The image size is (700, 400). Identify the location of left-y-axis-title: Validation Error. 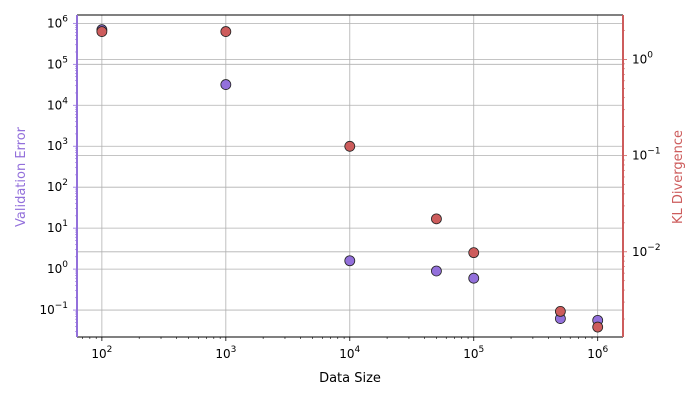
(21, 176).